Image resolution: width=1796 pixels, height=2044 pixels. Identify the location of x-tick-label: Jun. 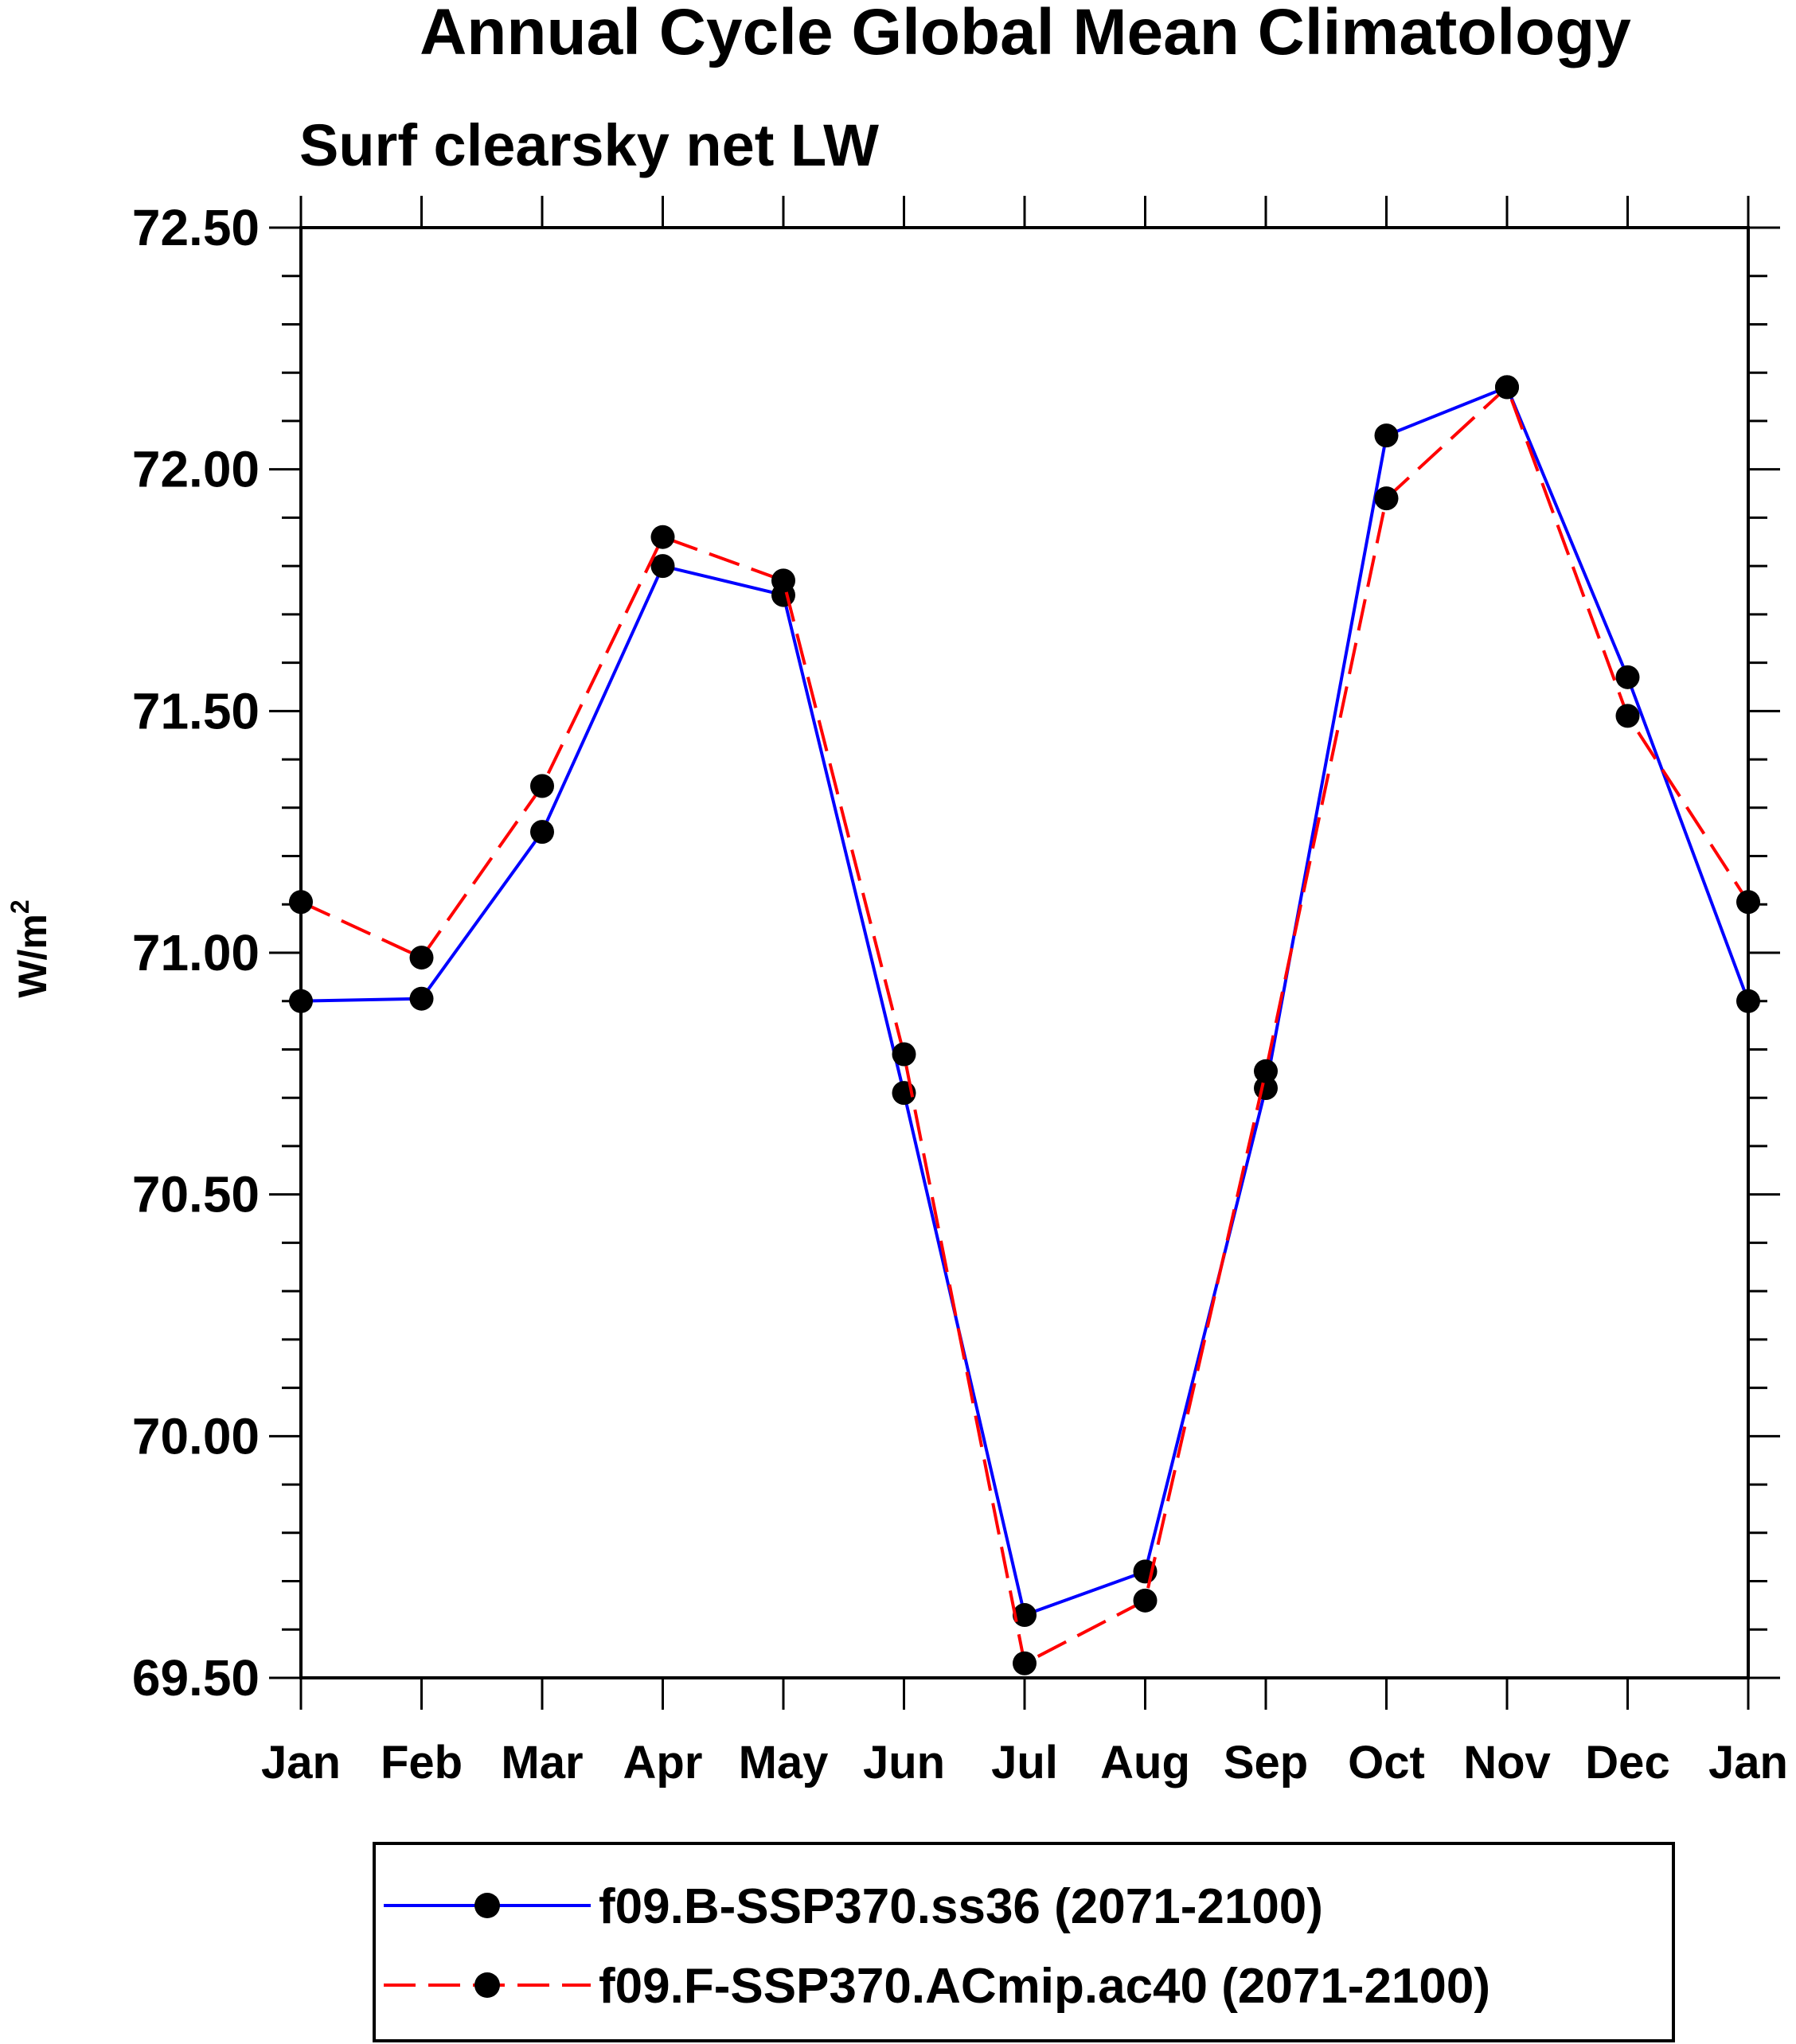
(904, 1763).